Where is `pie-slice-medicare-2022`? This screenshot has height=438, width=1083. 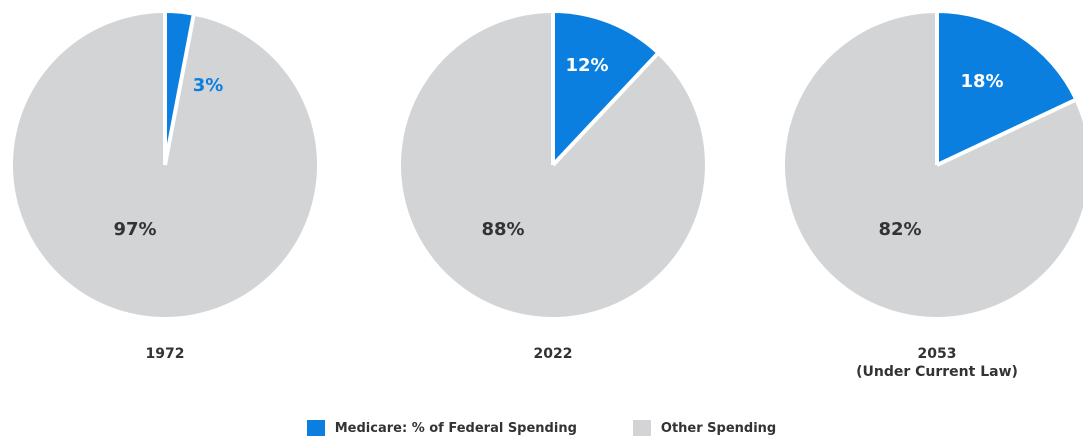 pie-slice-medicare-2022 is located at coordinates (605, 89).